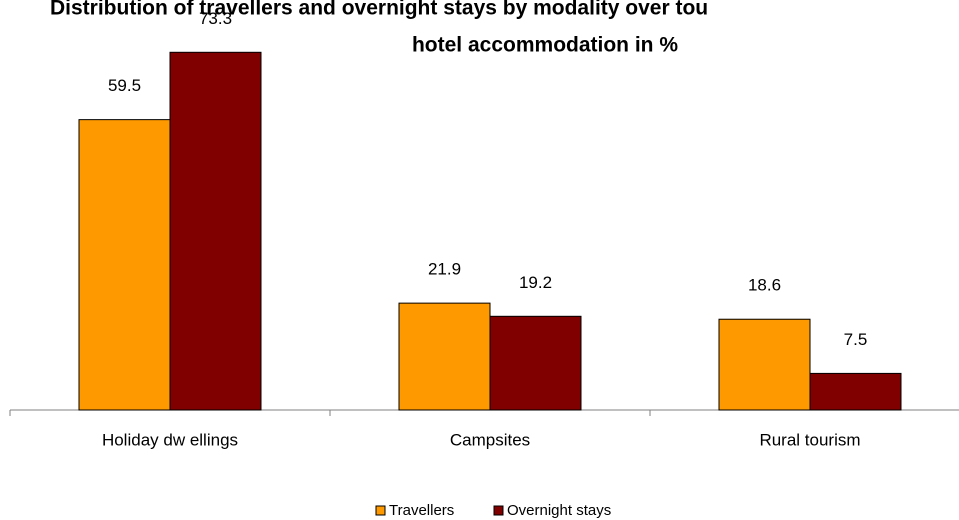 Image resolution: width=959 pixels, height=520 pixels. Describe the element at coordinates (535, 282) in the screenshot. I see `data-label: 19.2` at that location.